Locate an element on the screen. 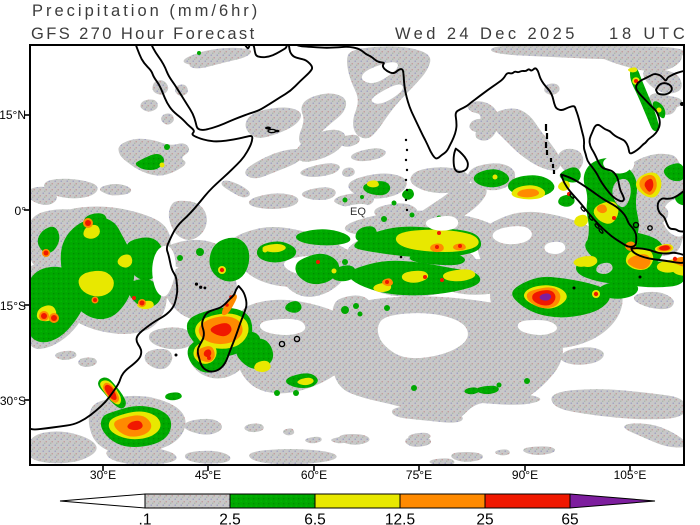  svg-text: 2.5 is located at coordinates (230, 518).